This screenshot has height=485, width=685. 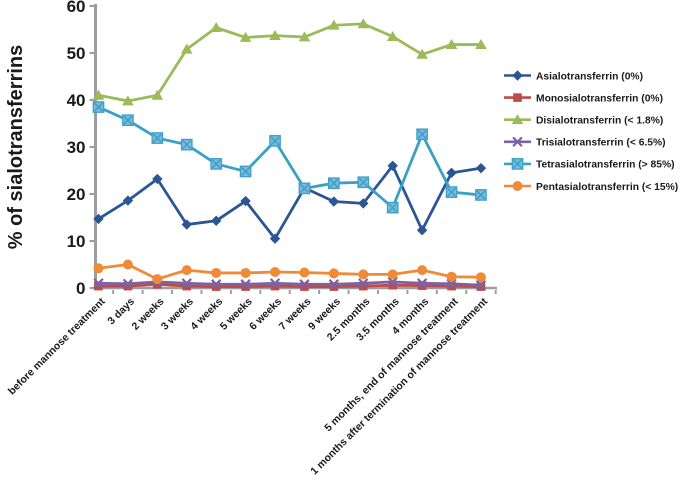 I want to click on y-tick-label: 50, so click(x=76, y=53).